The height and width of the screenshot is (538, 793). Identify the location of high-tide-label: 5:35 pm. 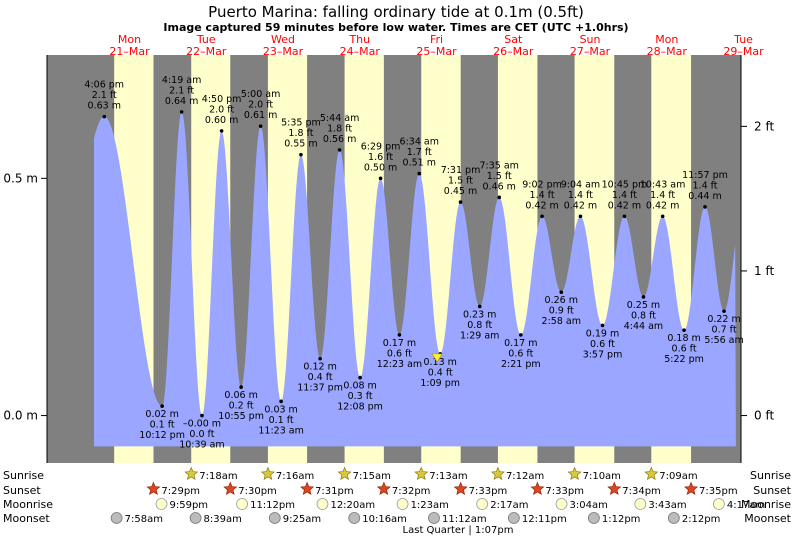
(301, 123).